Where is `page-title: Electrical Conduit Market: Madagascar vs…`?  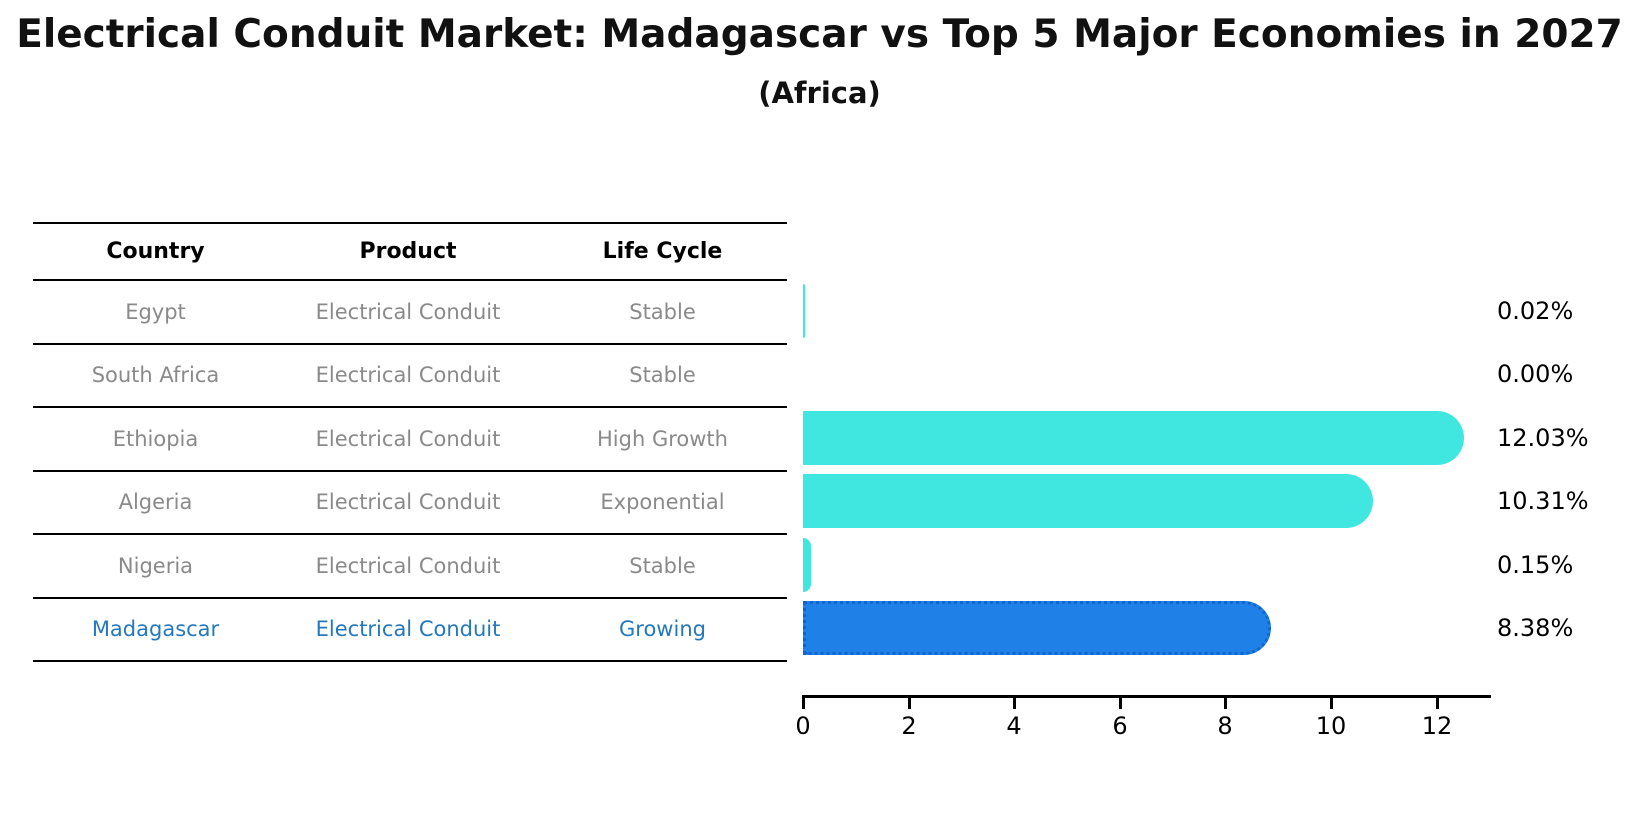
page-title: Electrical Conduit Market: Madagascar vs… is located at coordinates (819, 34).